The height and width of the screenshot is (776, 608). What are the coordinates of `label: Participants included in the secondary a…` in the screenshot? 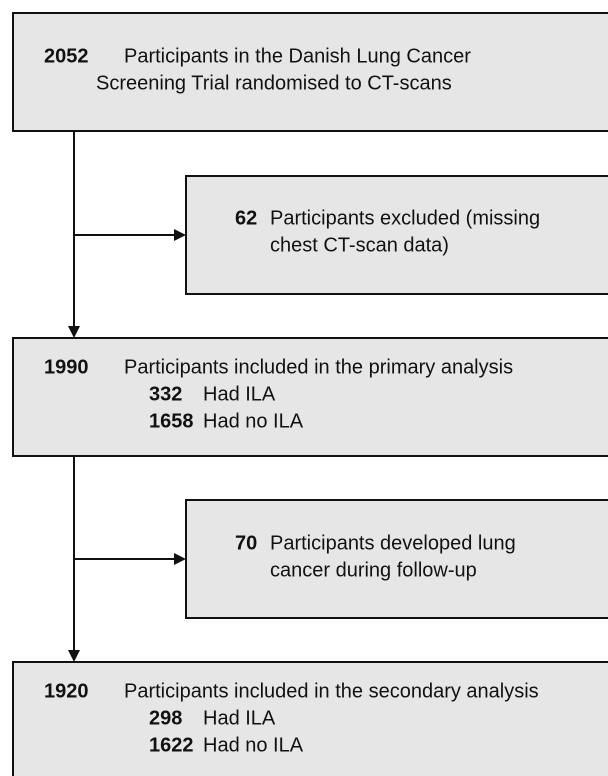 It's located at (331, 691).